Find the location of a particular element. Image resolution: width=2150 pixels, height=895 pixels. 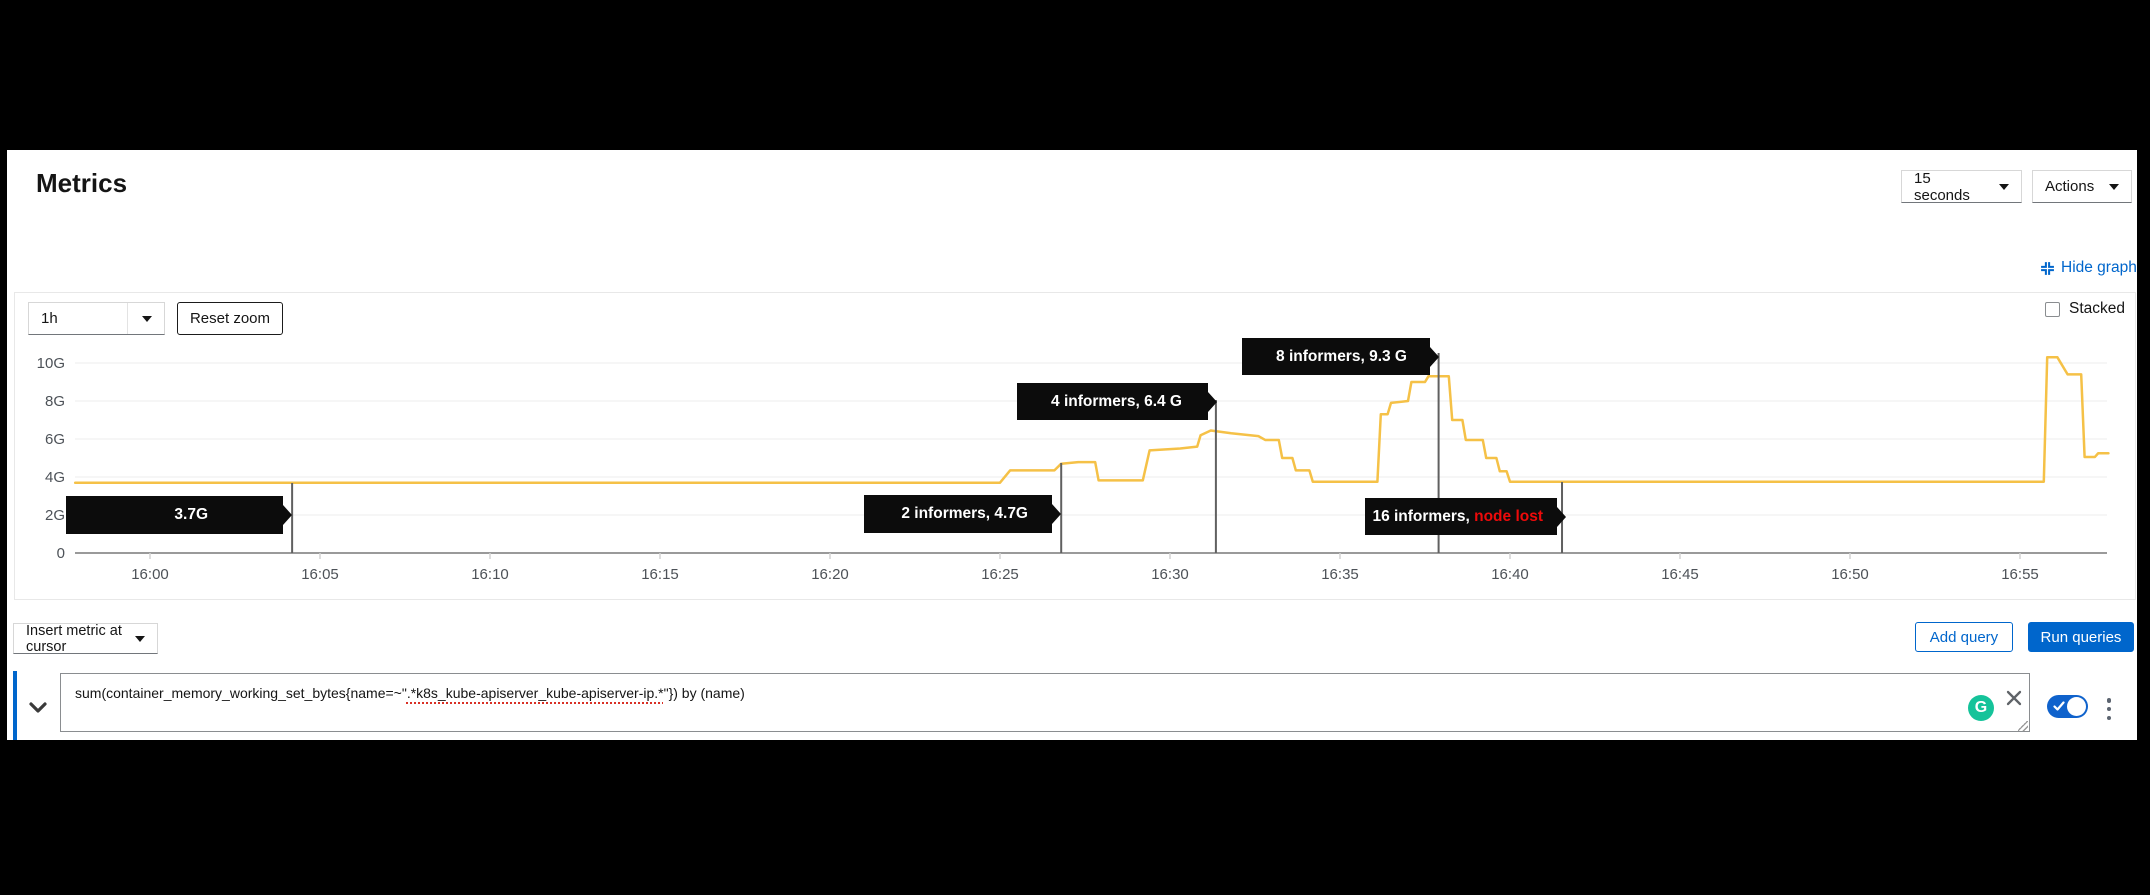

close-icon is located at coordinates (2014, 698).